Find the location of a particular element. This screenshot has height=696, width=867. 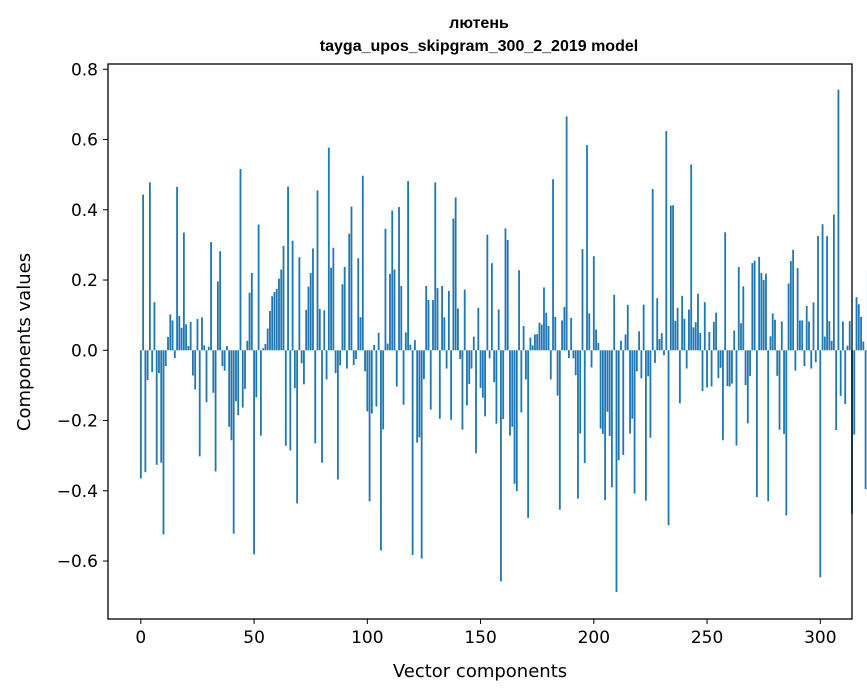

x-tick-label: 150 is located at coordinates (480, 638).